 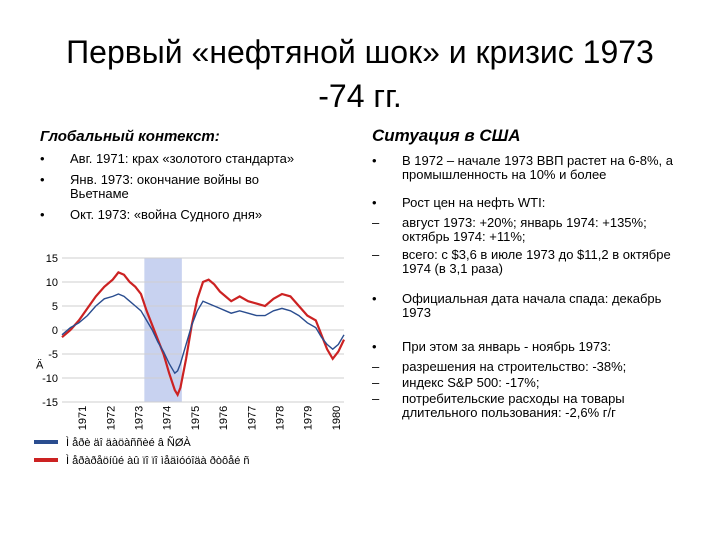 I want to click on slide-title-line-1: Первый «нефтяной шок» и кризис 1973, so click(x=360, y=52).